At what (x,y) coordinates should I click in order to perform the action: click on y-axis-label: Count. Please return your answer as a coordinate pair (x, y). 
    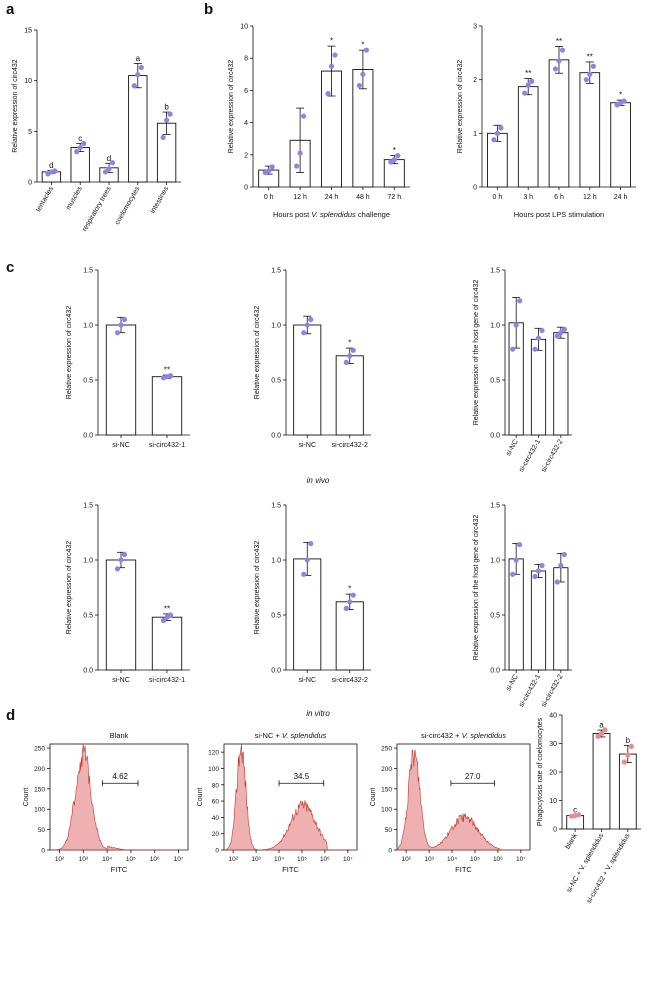
    Looking at the image, I should click on (200, 797).